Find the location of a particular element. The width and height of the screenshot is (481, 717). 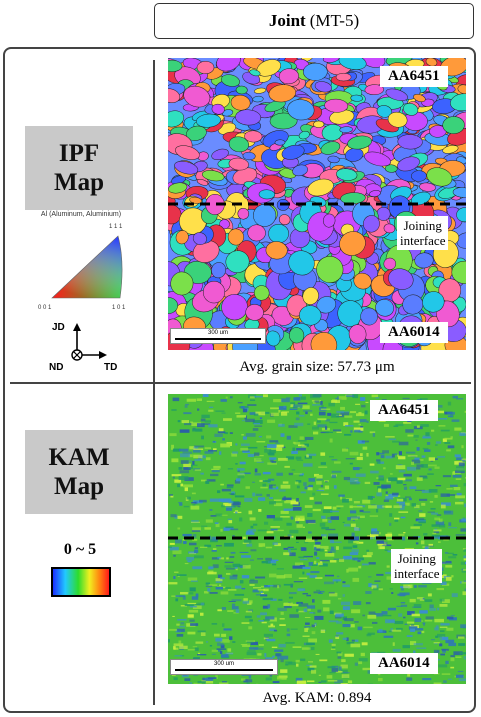

ipf-label-line1: IPF is located at coordinates (79, 153).